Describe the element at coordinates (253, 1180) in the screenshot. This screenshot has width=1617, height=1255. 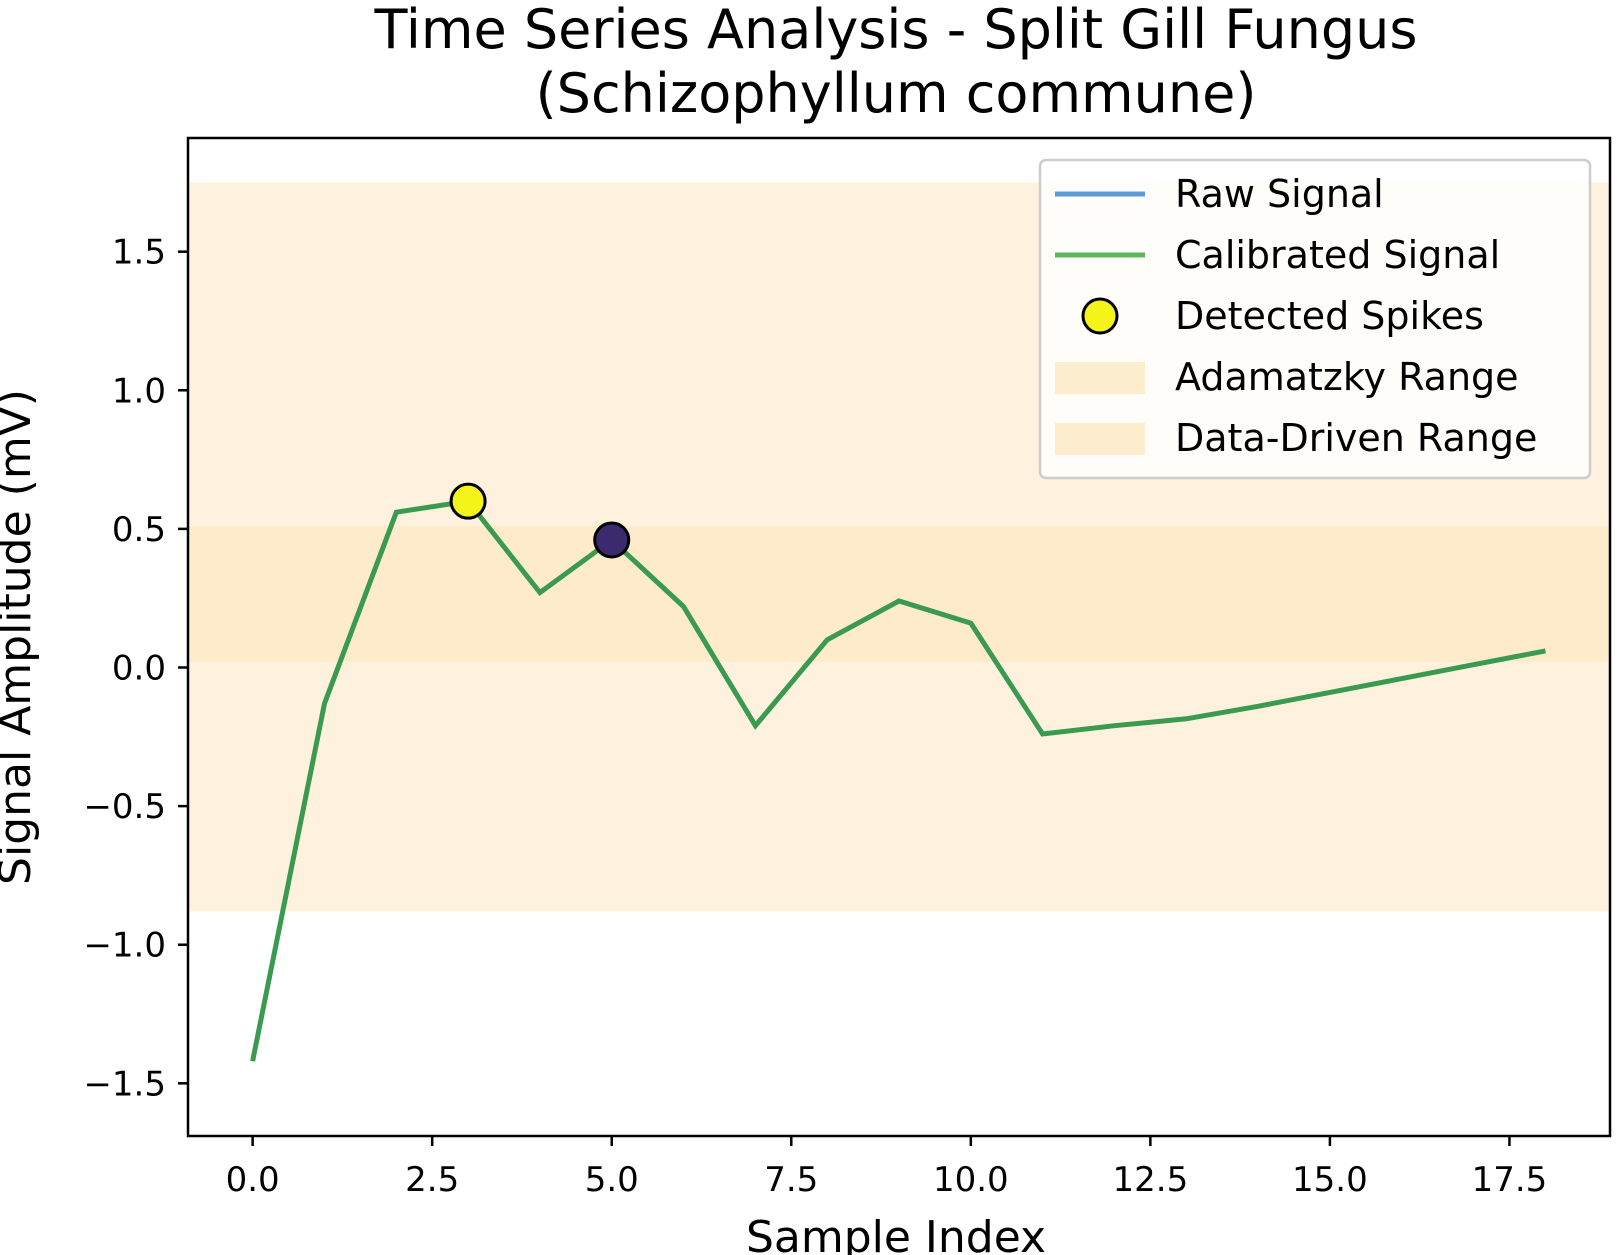
I see `x-tick-label: 0.0` at that location.